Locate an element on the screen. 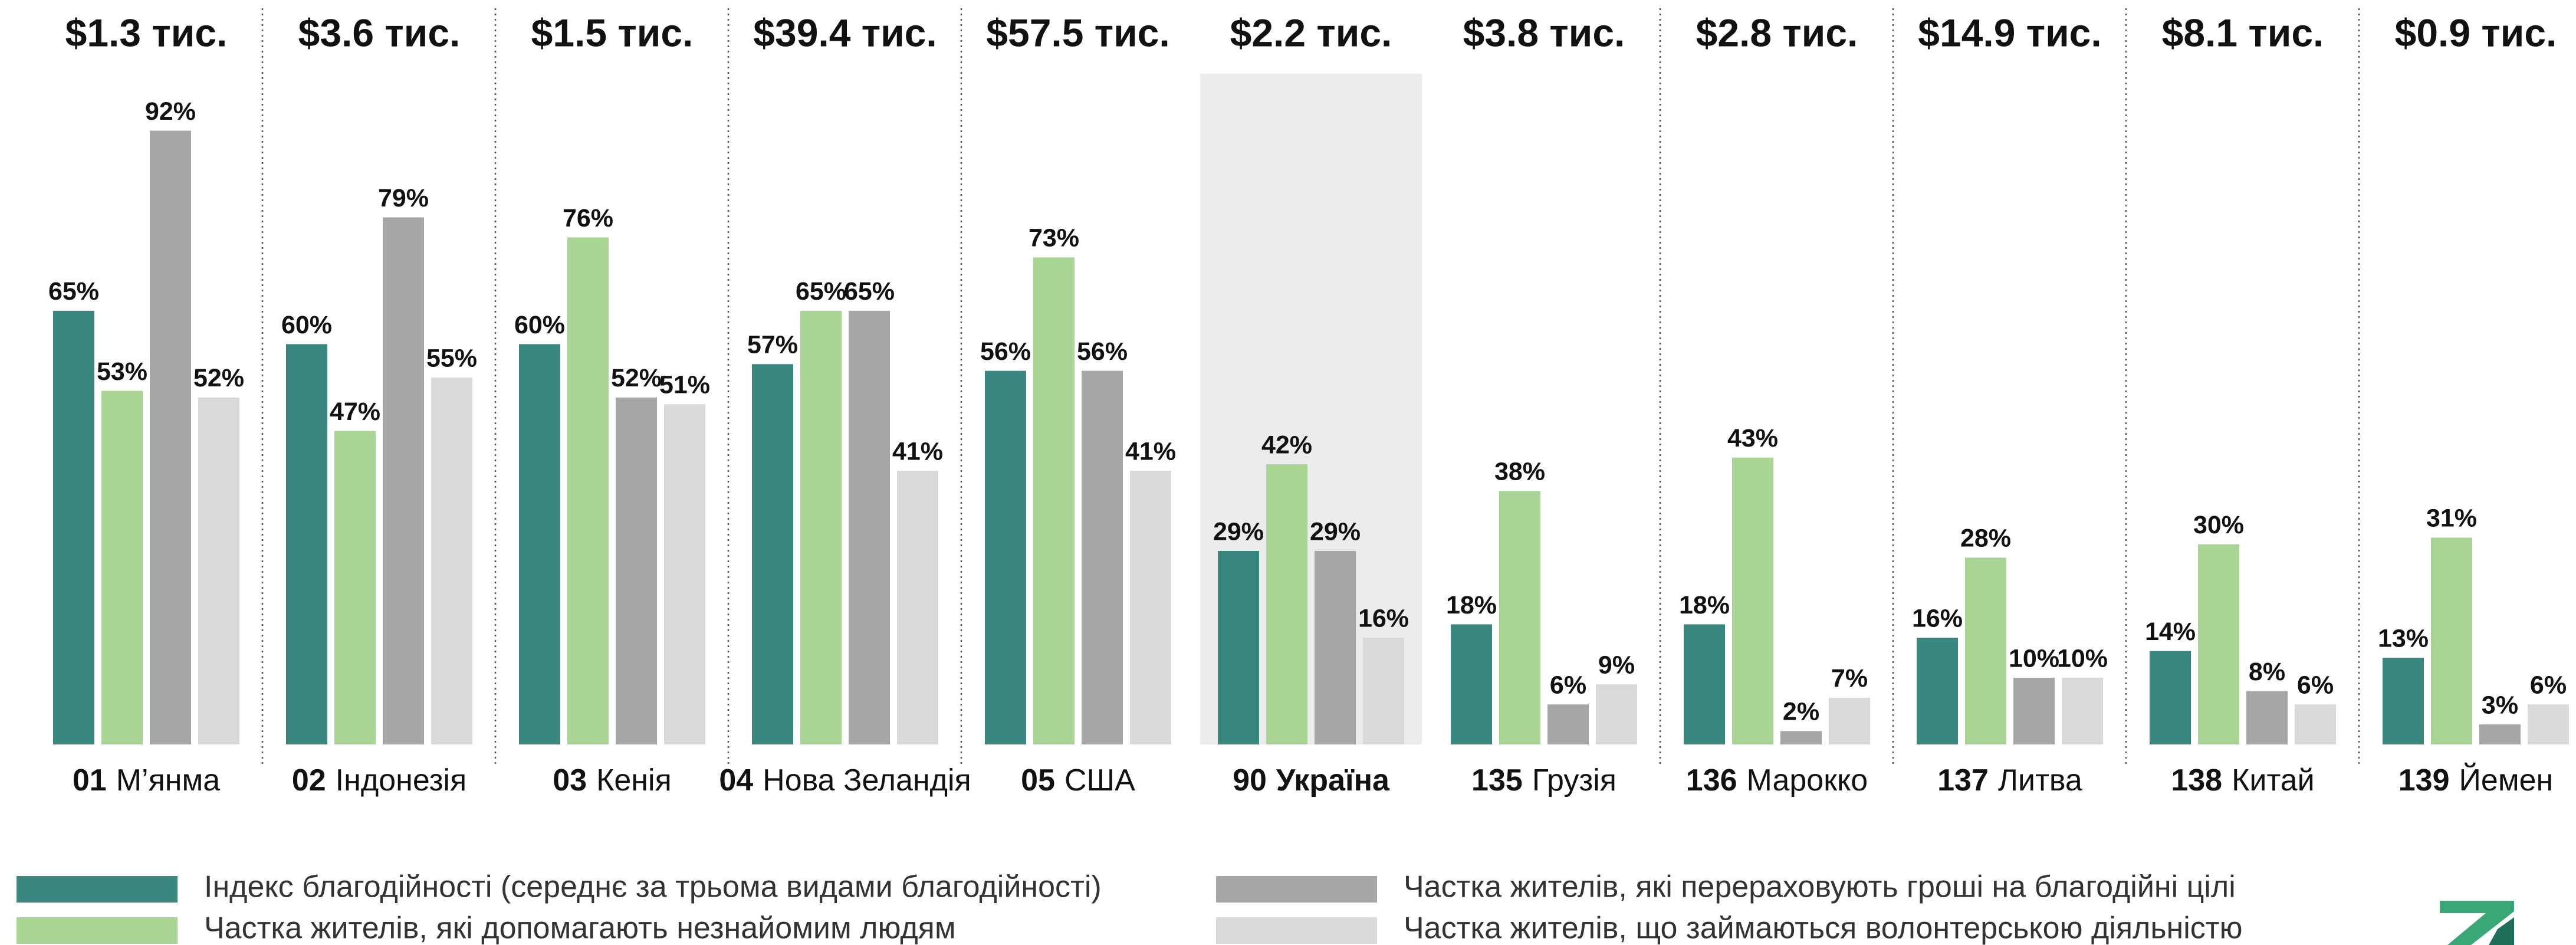 Image resolution: width=2576 pixels, height=945 pixels. value-label: 14% is located at coordinates (2170, 632).